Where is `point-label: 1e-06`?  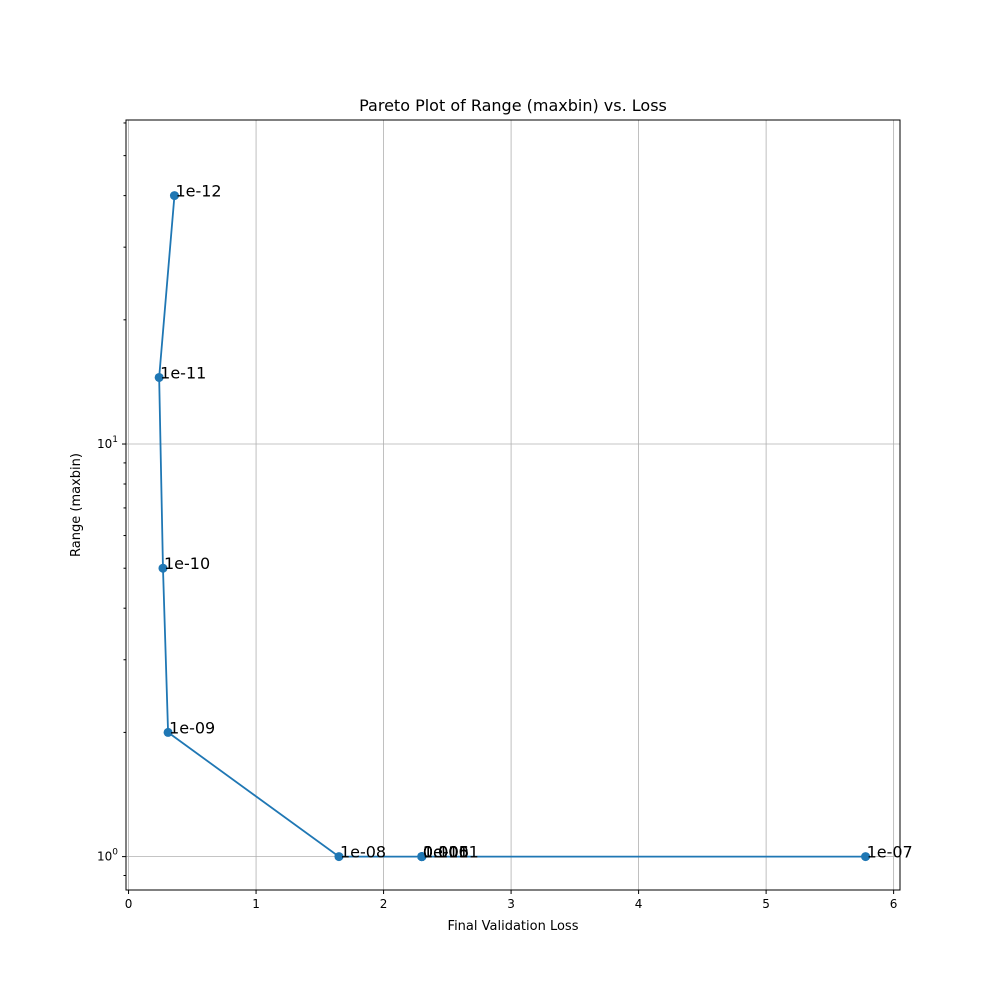 point-label: 1e-06 is located at coordinates (446, 852).